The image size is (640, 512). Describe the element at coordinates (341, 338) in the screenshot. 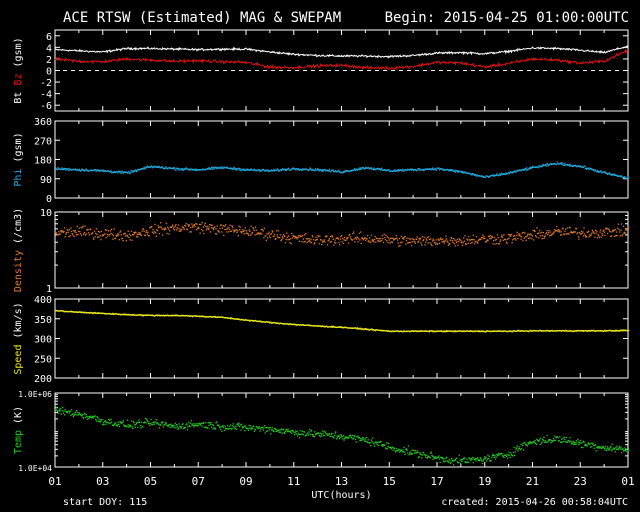

I see `panel-frame` at that location.